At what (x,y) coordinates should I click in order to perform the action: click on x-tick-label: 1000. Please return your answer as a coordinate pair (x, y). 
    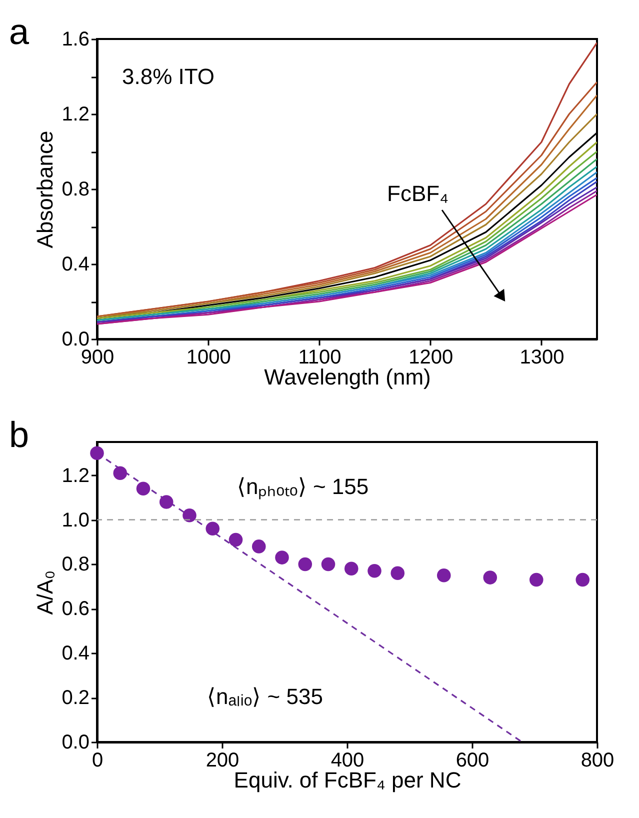
    Looking at the image, I should click on (208, 357).